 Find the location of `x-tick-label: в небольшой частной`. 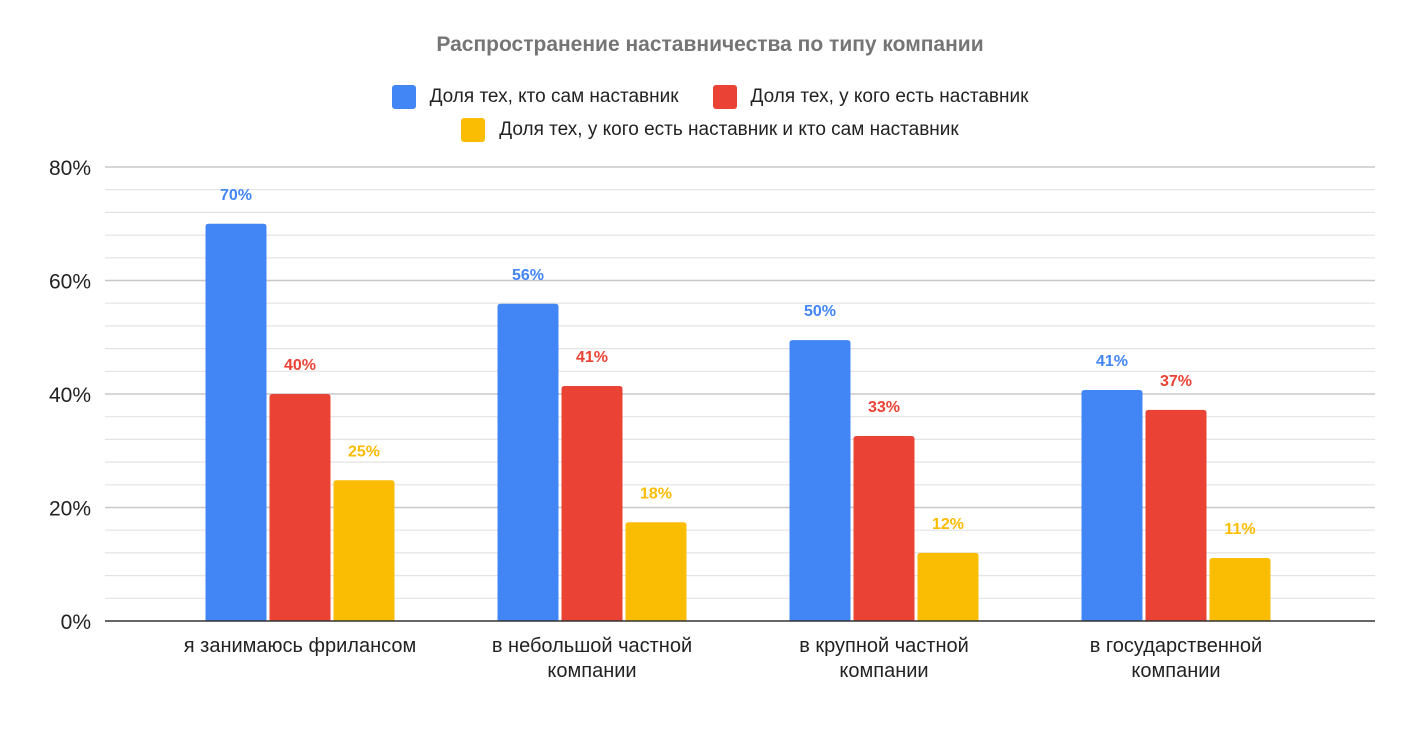

x-tick-label: в небольшой частной is located at coordinates (592, 646).